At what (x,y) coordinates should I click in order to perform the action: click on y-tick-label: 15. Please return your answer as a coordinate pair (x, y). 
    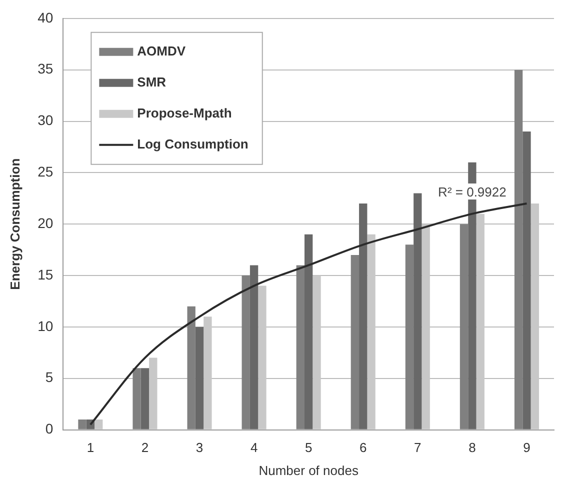
    Looking at the image, I should click on (46, 274).